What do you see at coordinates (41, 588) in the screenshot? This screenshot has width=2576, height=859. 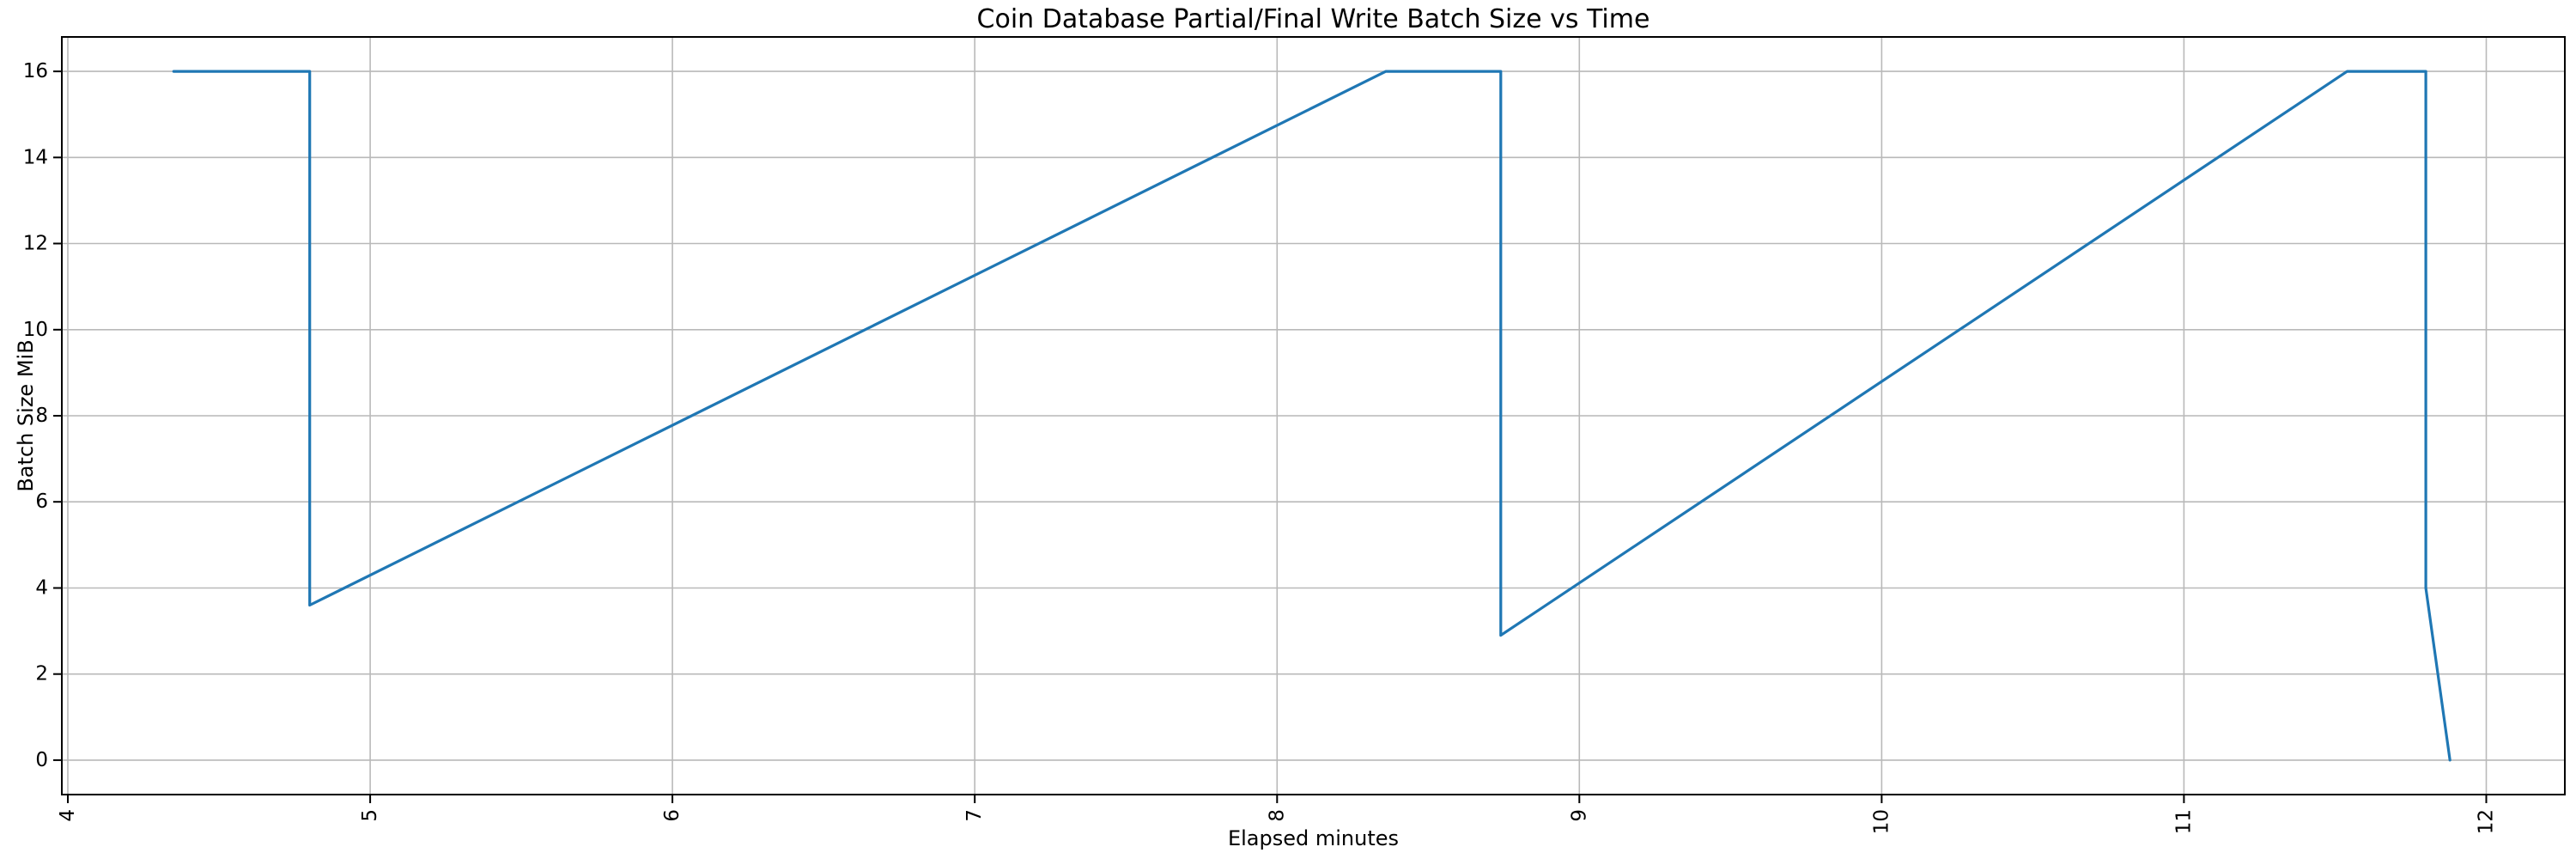 I see `y-tick-label: 4` at bounding box center [41, 588].